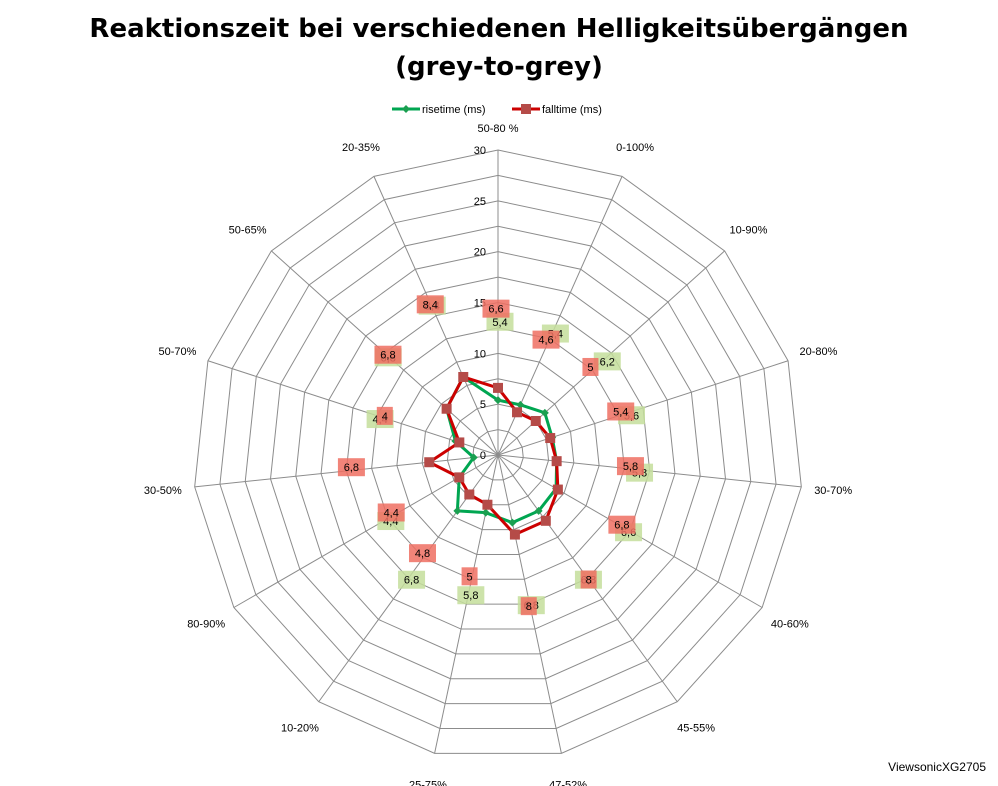 This screenshot has height=786, width=998. What do you see at coordinates (480, 151) in the screenshot?
I see `radial-tick-label: 30` at bounding box center [480, 151].